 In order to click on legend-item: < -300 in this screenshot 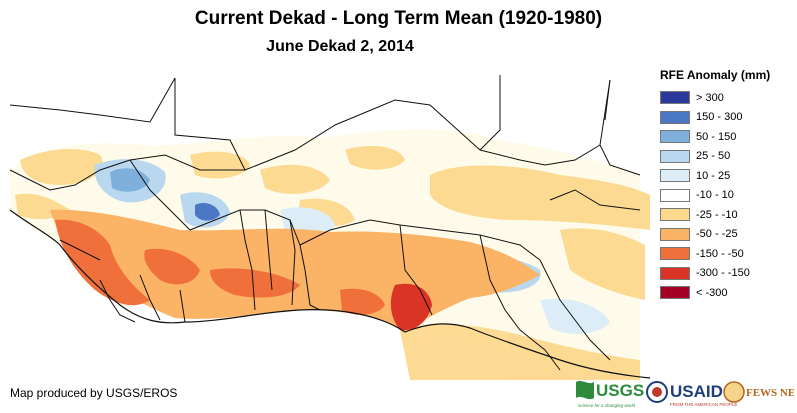, I will do `click(728, 293)`.